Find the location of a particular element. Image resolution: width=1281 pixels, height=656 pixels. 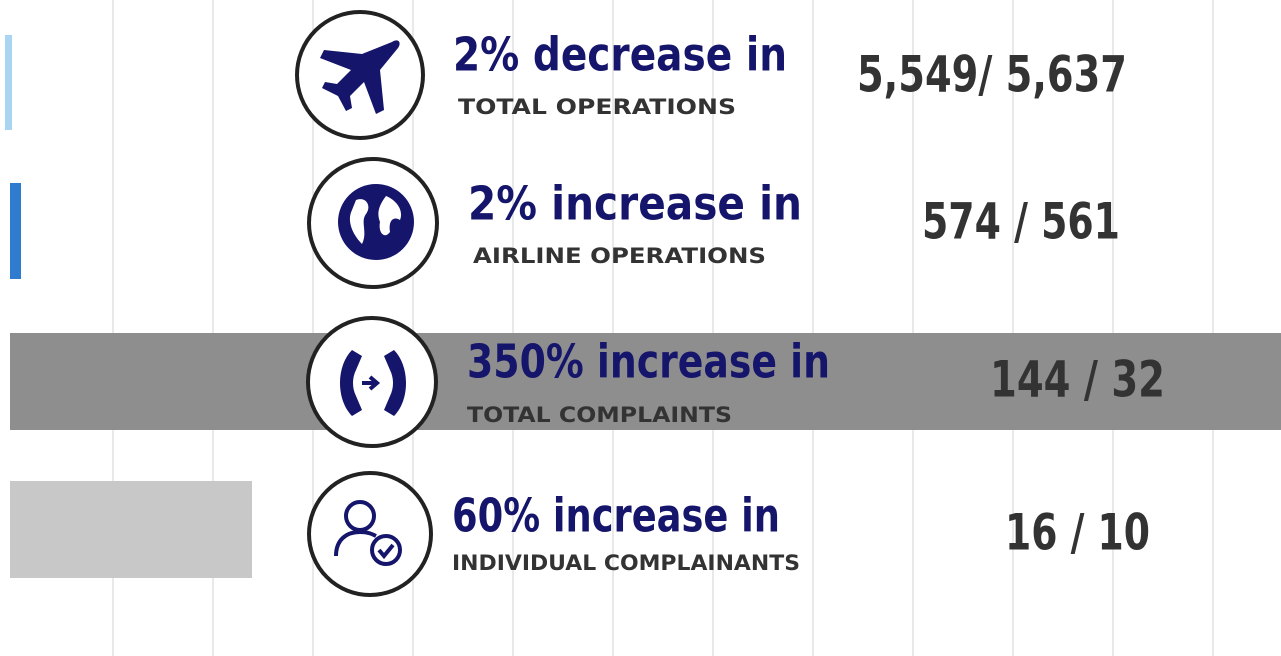

globe-land is located at coordinates (375, 220).